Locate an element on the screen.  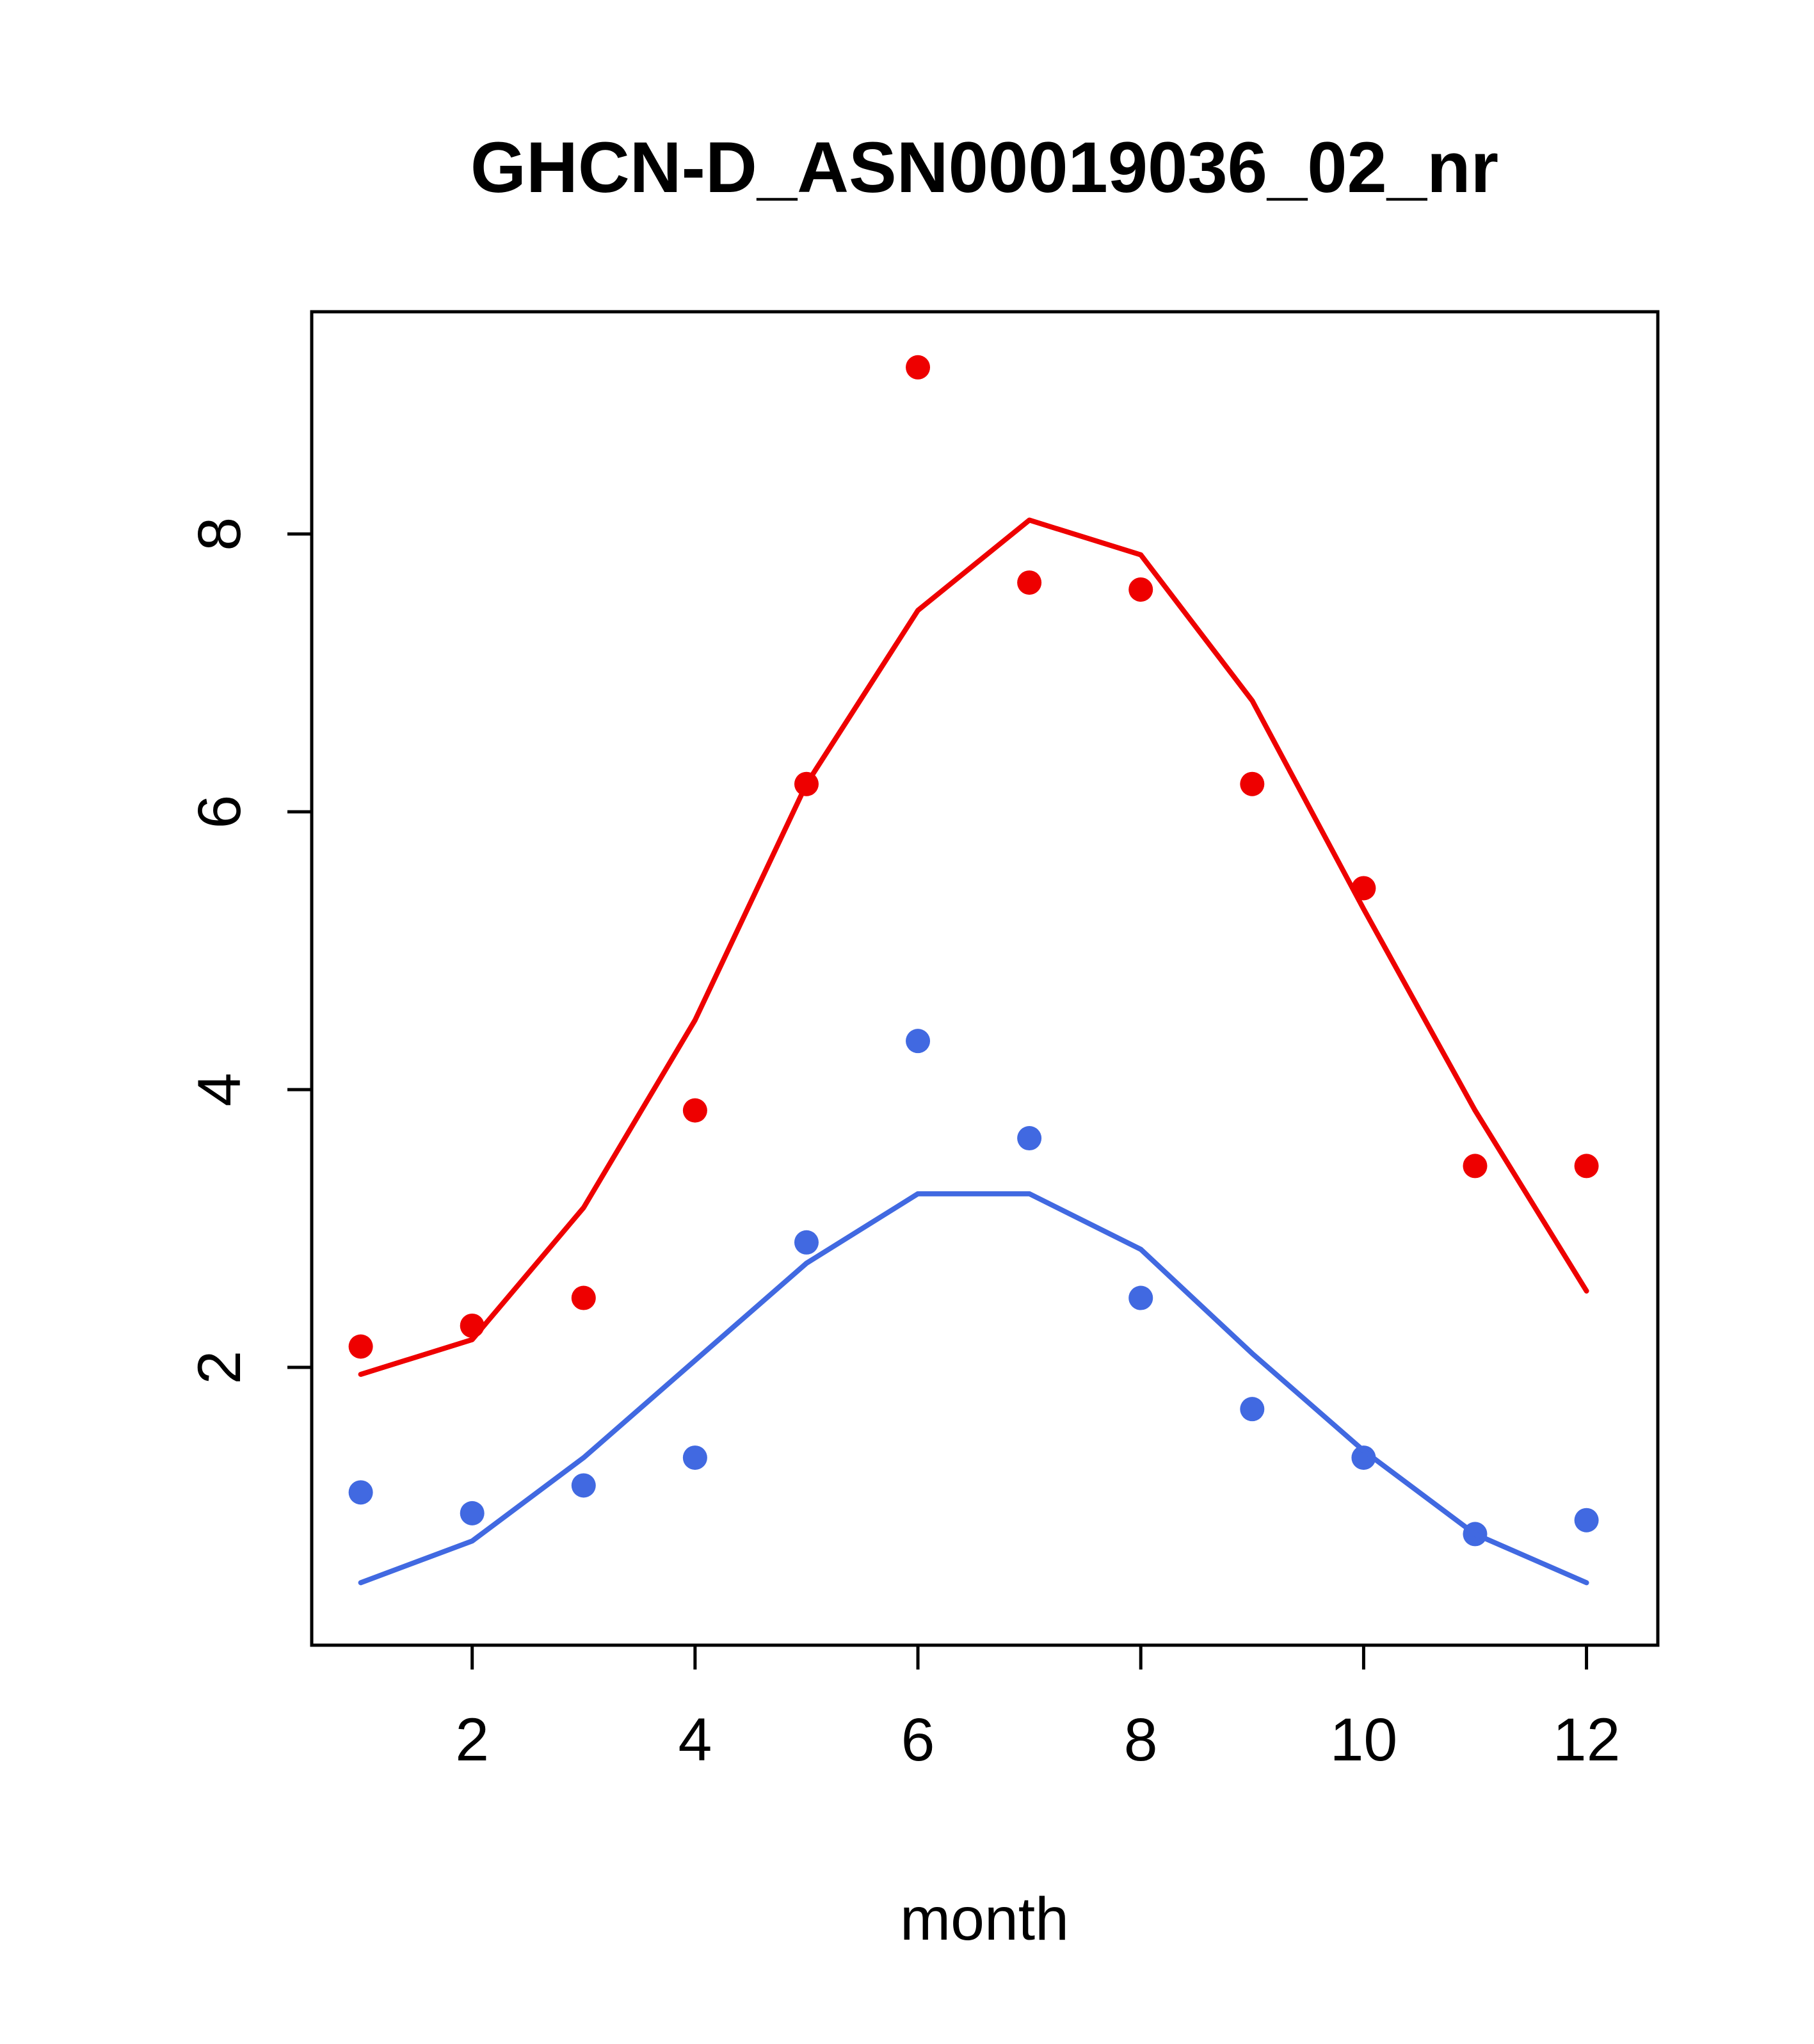
x-axis-label: month is located at coordinates (984, 1919).